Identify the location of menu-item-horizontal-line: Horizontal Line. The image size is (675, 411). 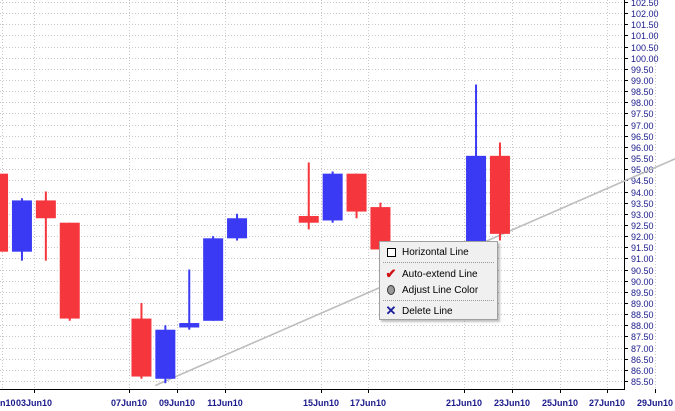
(438, 252).